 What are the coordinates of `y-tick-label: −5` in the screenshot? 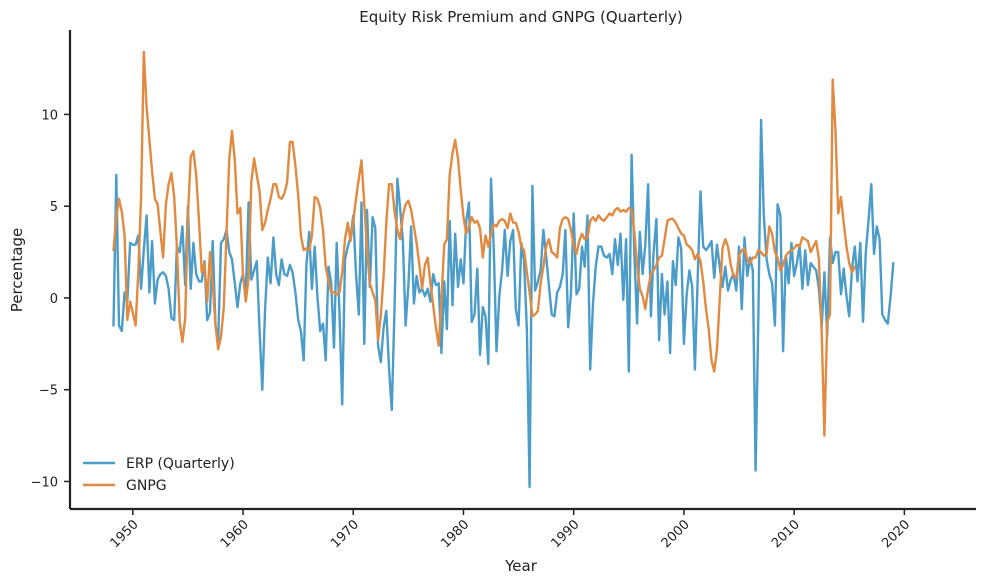 It's located at (48, 391).